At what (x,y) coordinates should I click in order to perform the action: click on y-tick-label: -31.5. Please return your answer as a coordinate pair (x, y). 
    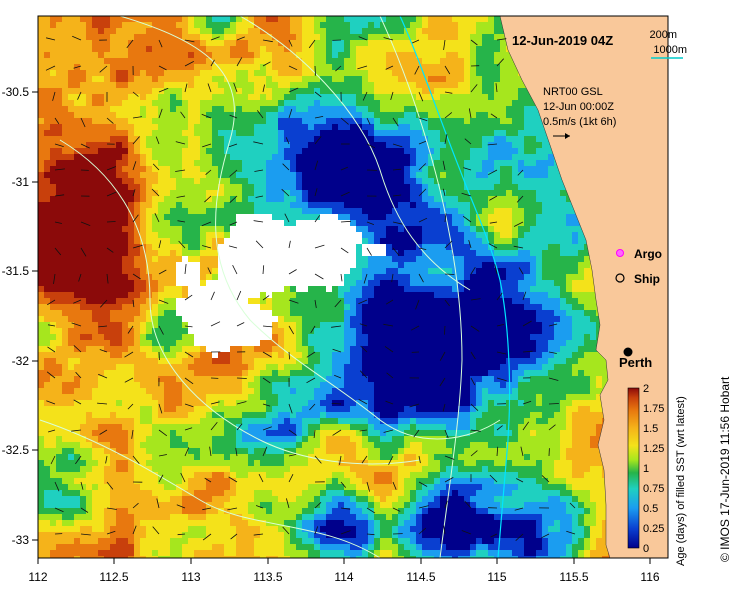
    Looking at the image, I should click on (16, 271).